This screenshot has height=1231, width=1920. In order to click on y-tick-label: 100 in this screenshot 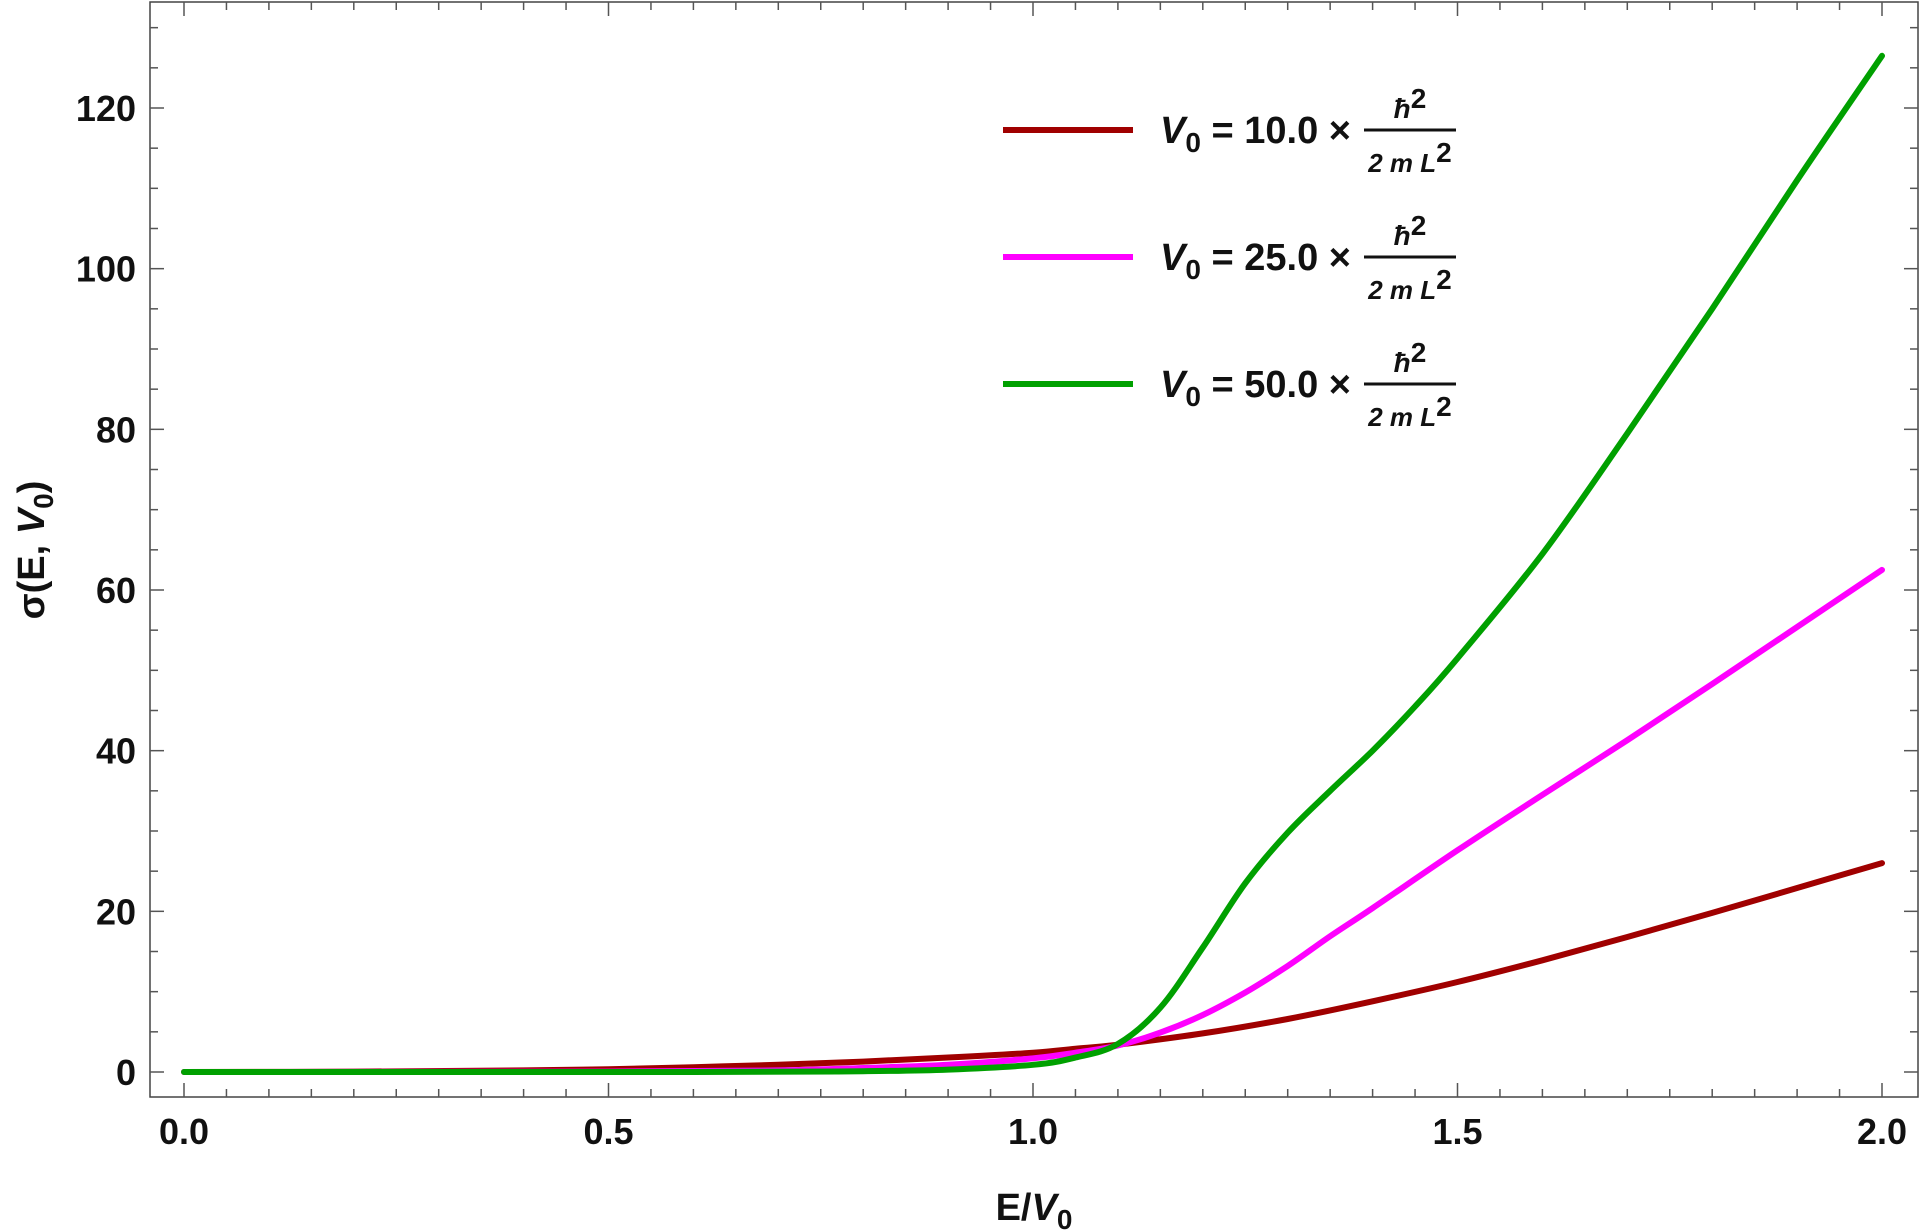, I will do `click(106, 269)`.